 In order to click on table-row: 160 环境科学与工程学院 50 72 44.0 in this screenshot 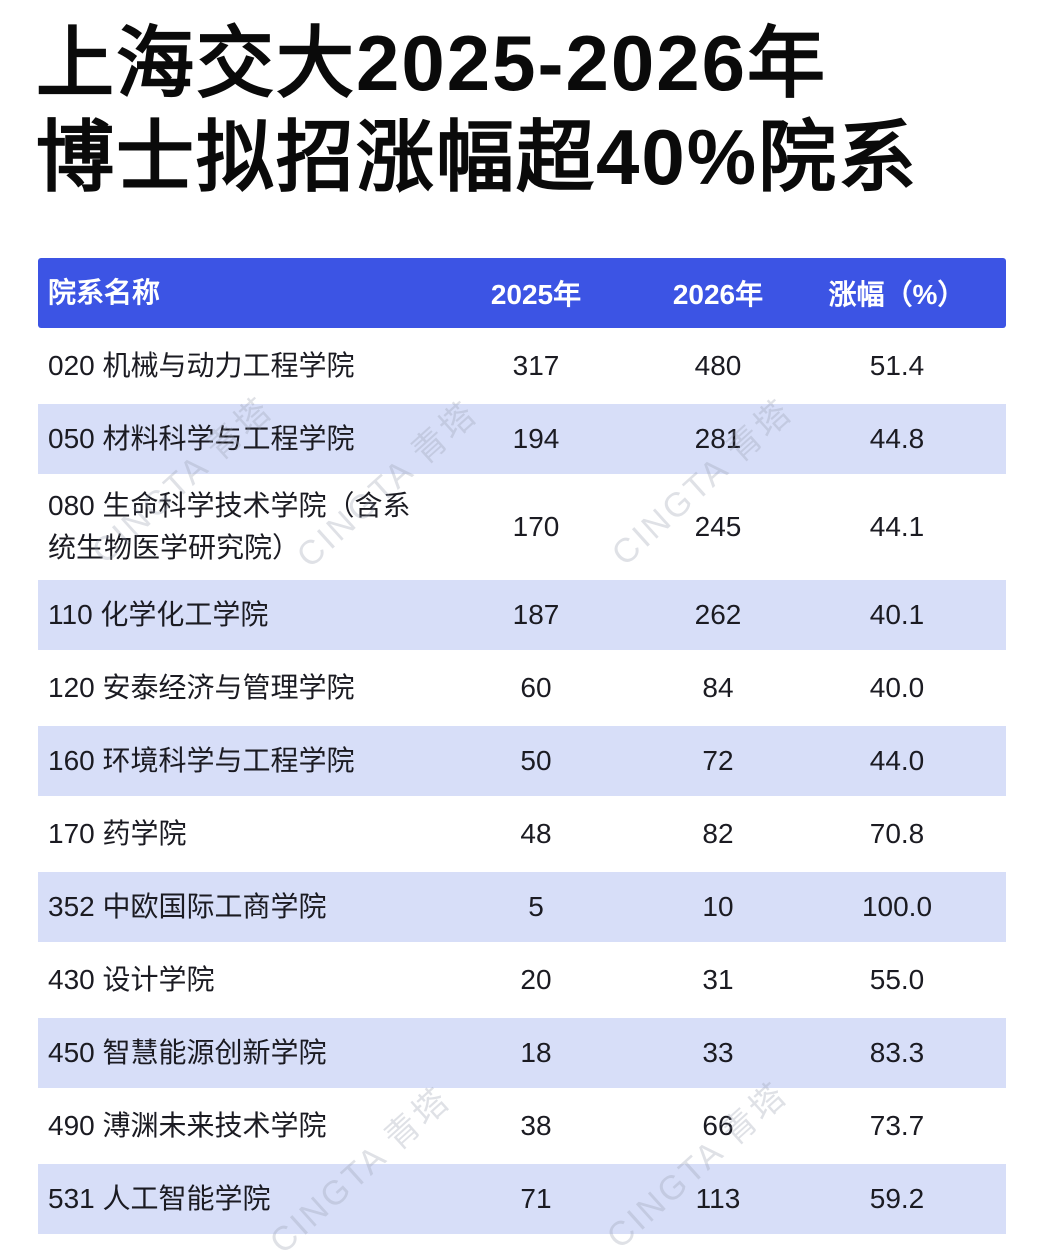, I will do `click(522, 762)`.